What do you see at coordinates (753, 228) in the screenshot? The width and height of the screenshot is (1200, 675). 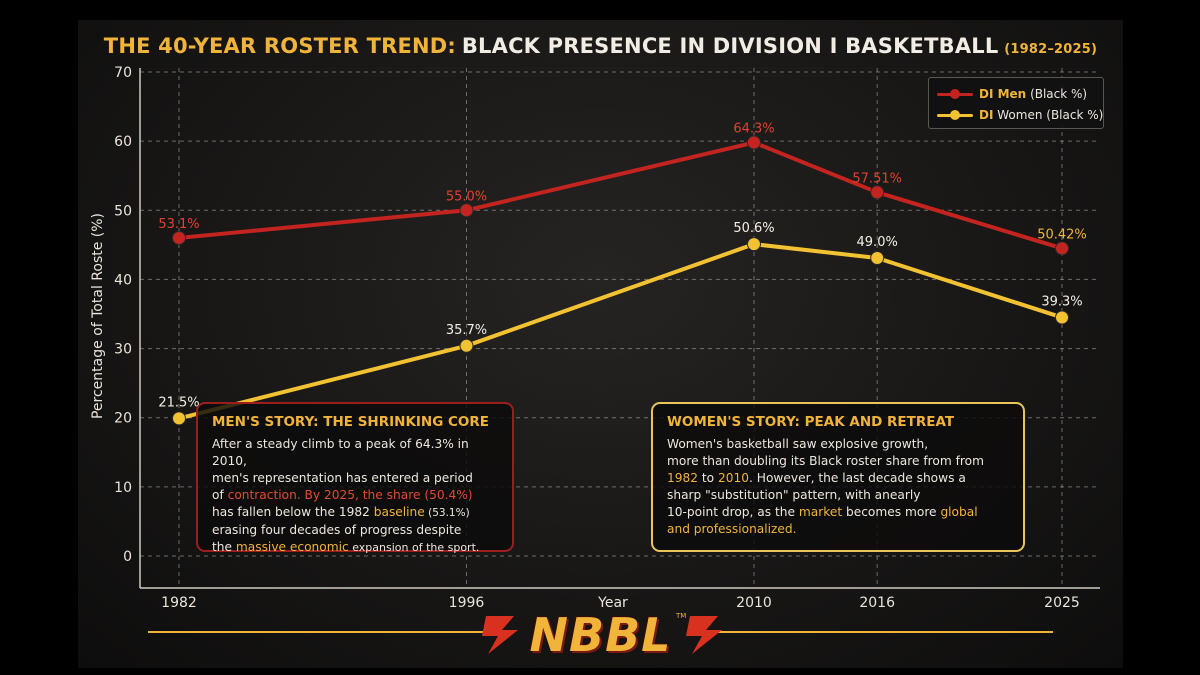 I see `data-label-women: 50.6%` at bounding box center [753, 228].